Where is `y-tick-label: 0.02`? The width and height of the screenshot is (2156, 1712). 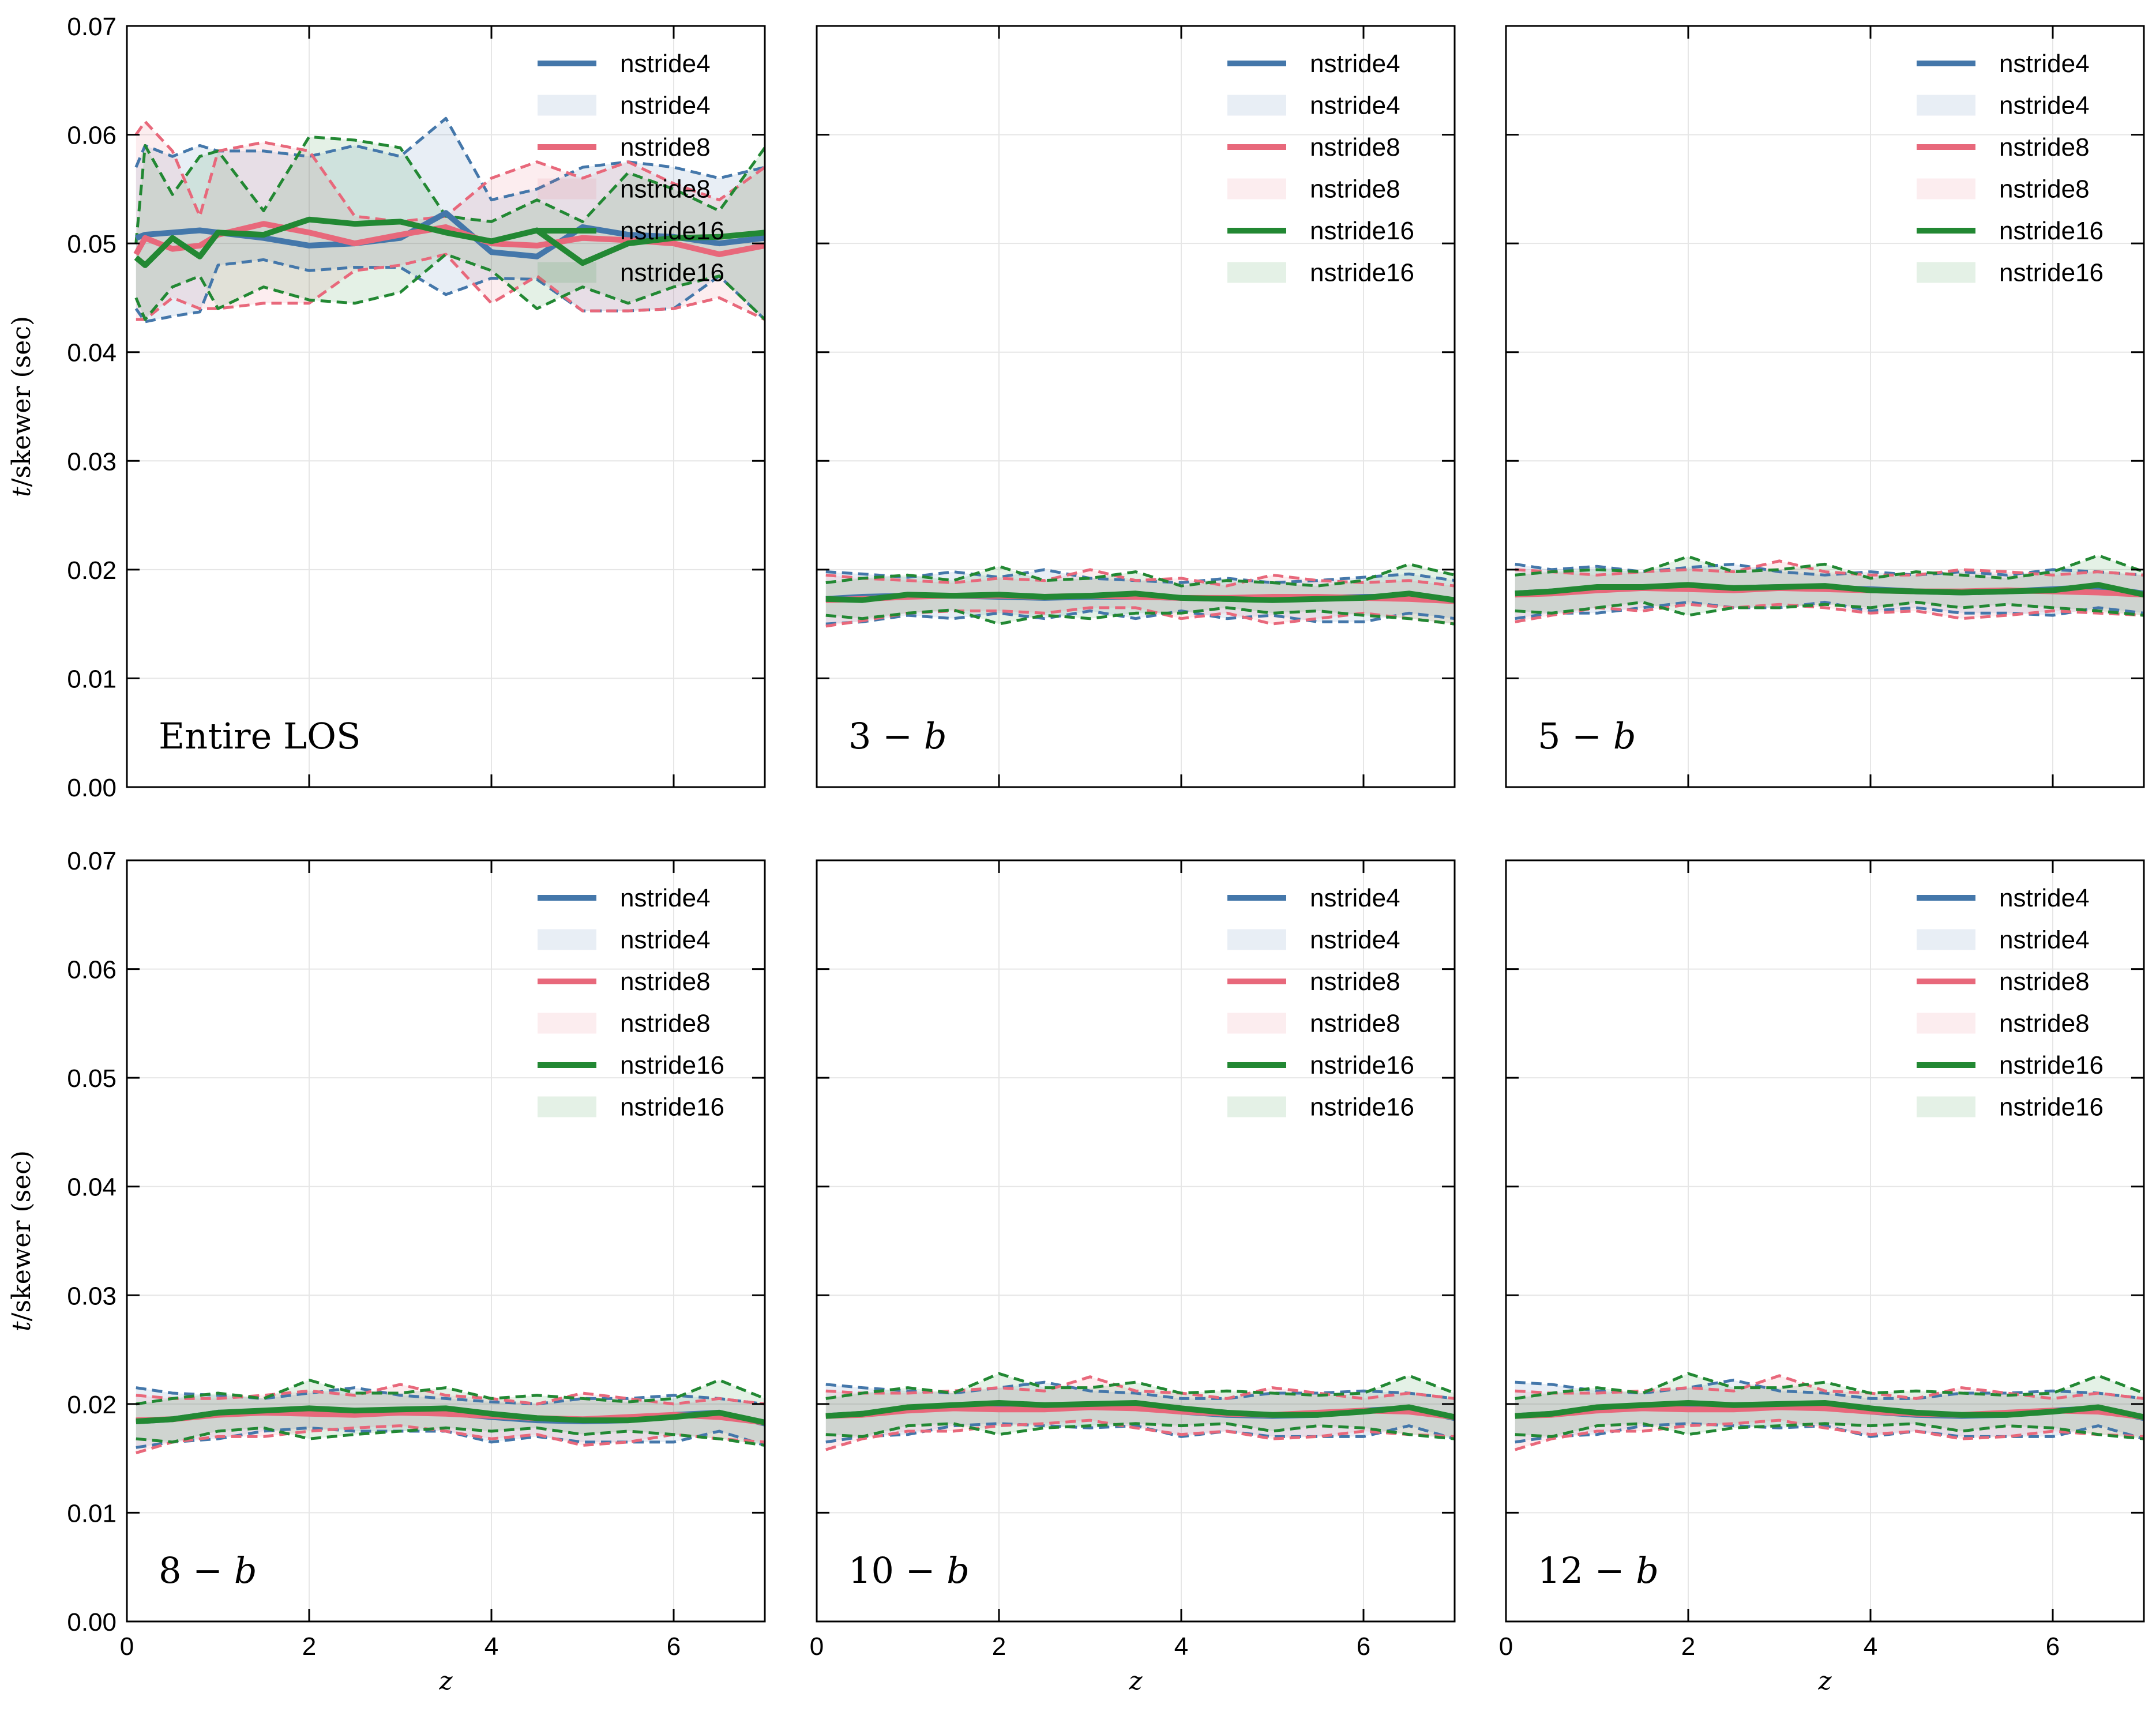
y-tick-label: 0.02 is located at coordinates (92, 570).